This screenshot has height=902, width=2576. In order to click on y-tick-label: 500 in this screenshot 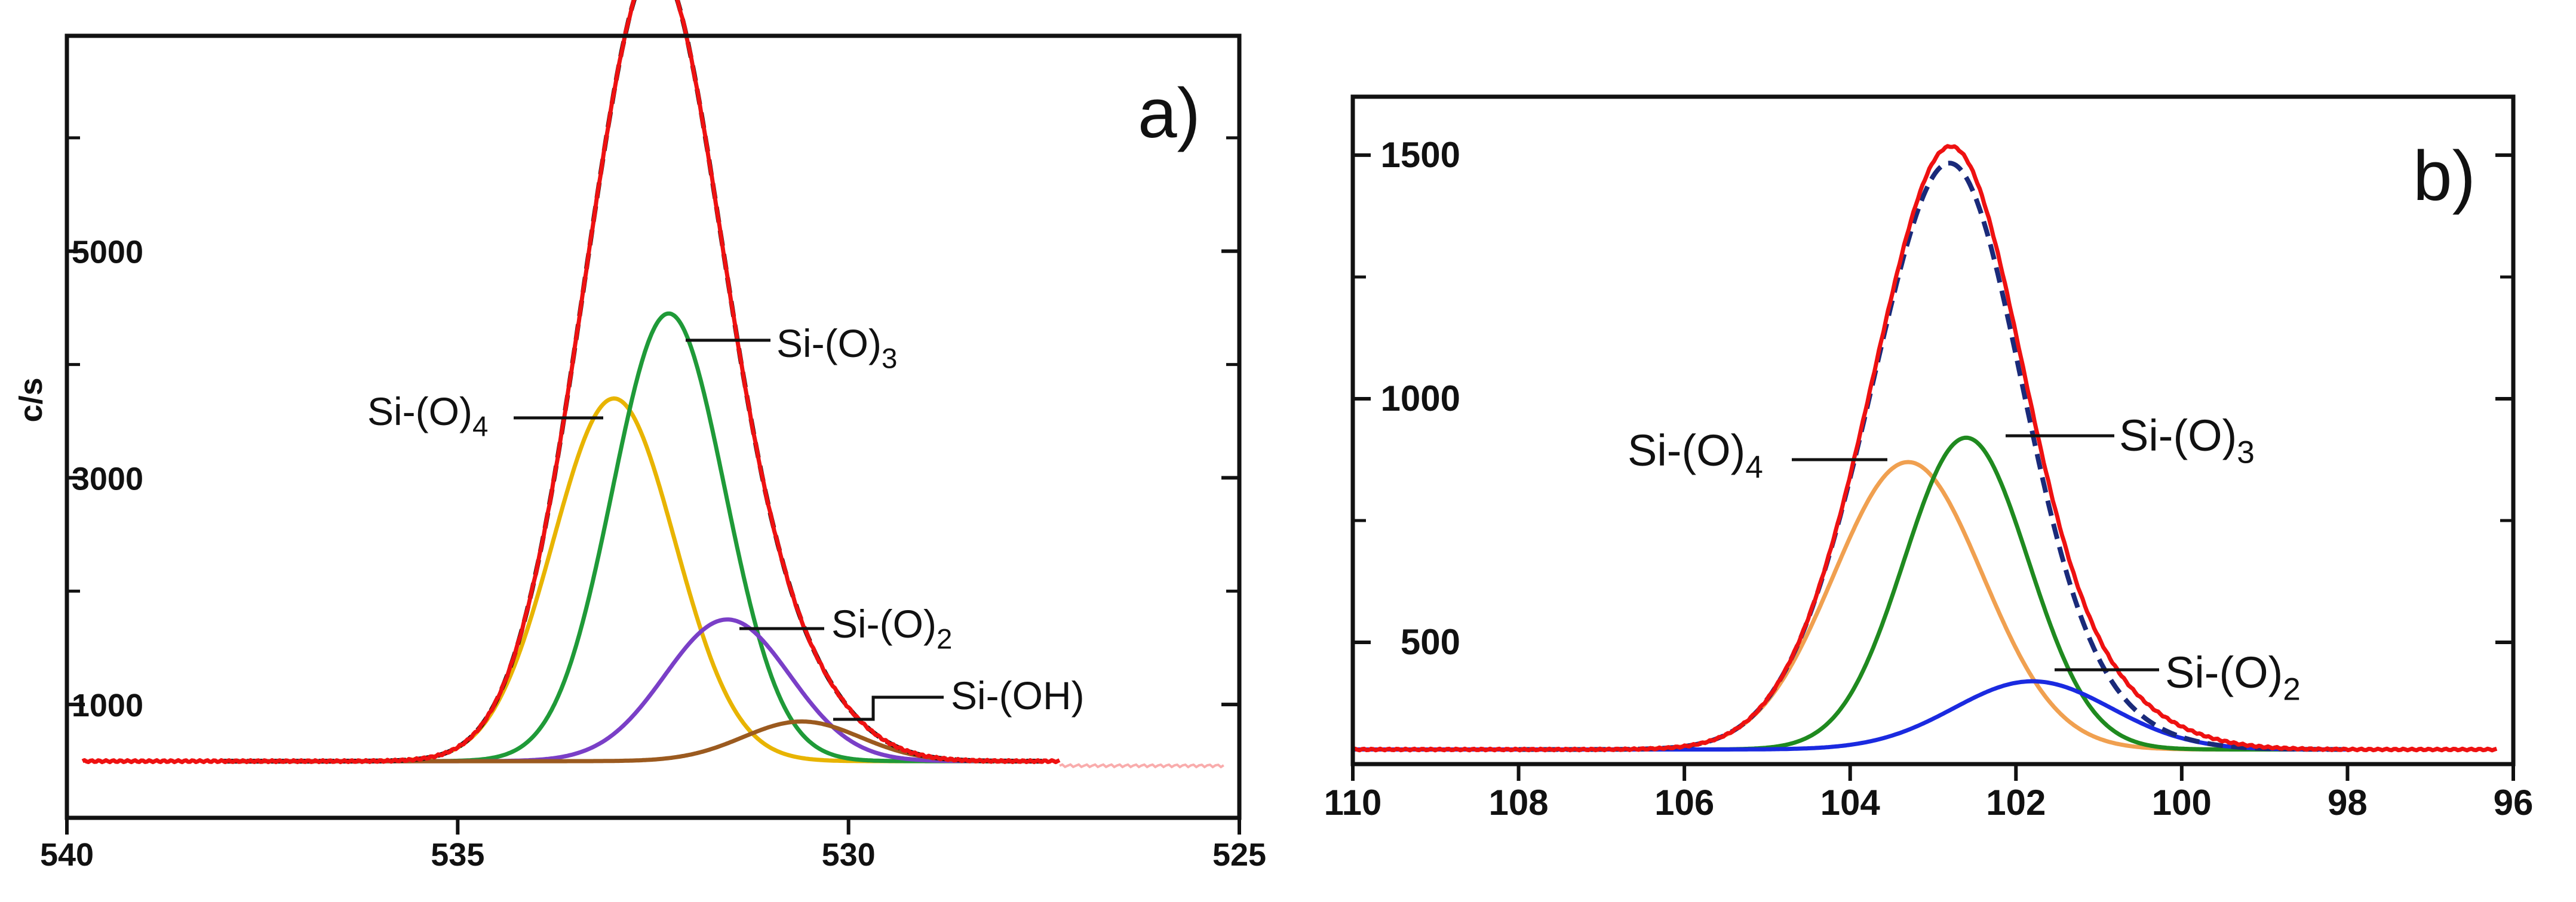, I will do `click(1430, 642)`.